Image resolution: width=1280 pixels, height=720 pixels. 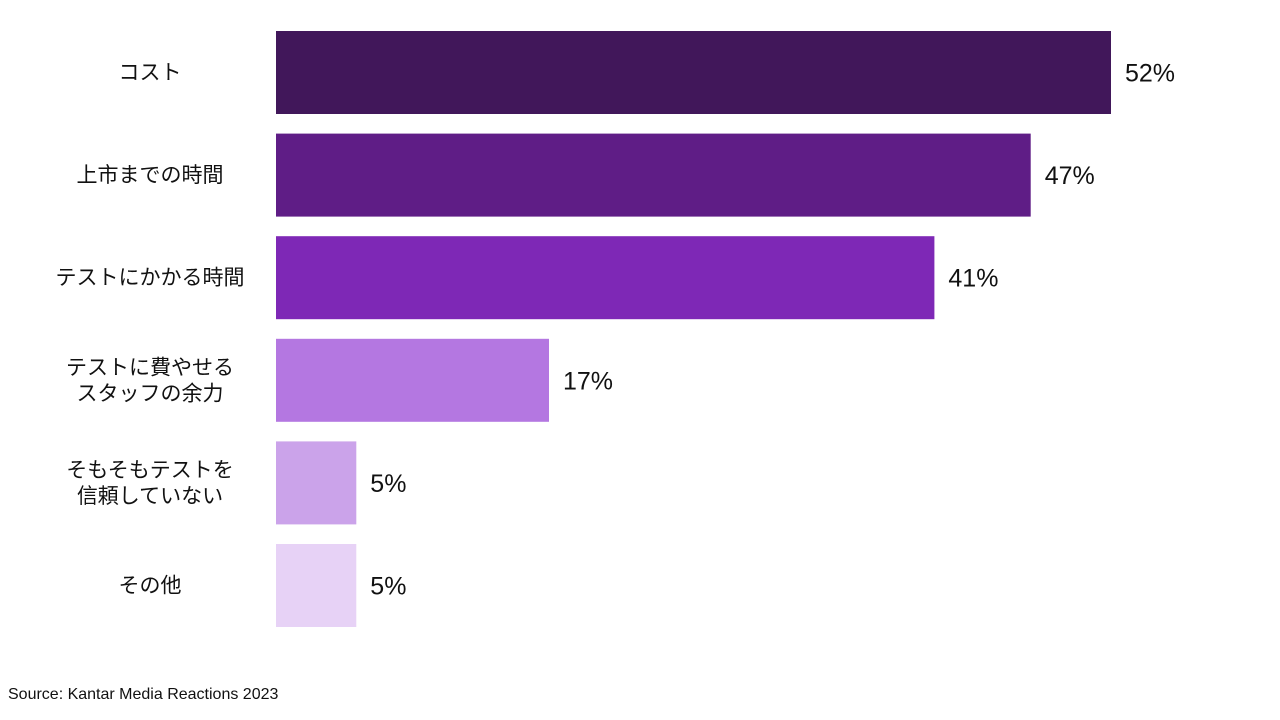 What do you see at coordinates (388, 587) in the screenshot?
I see `value-label-5: 5%` at bounding box center [388, 587].